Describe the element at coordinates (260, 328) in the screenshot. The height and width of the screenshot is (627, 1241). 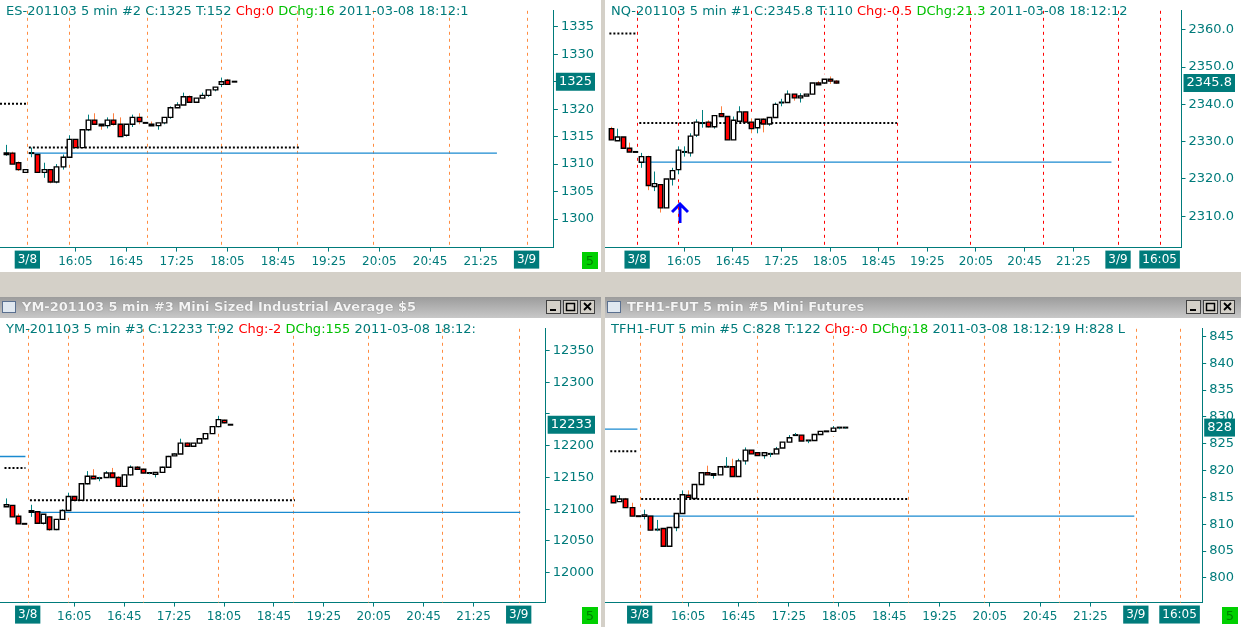
I see `annotation: Chg:-2` at that location.